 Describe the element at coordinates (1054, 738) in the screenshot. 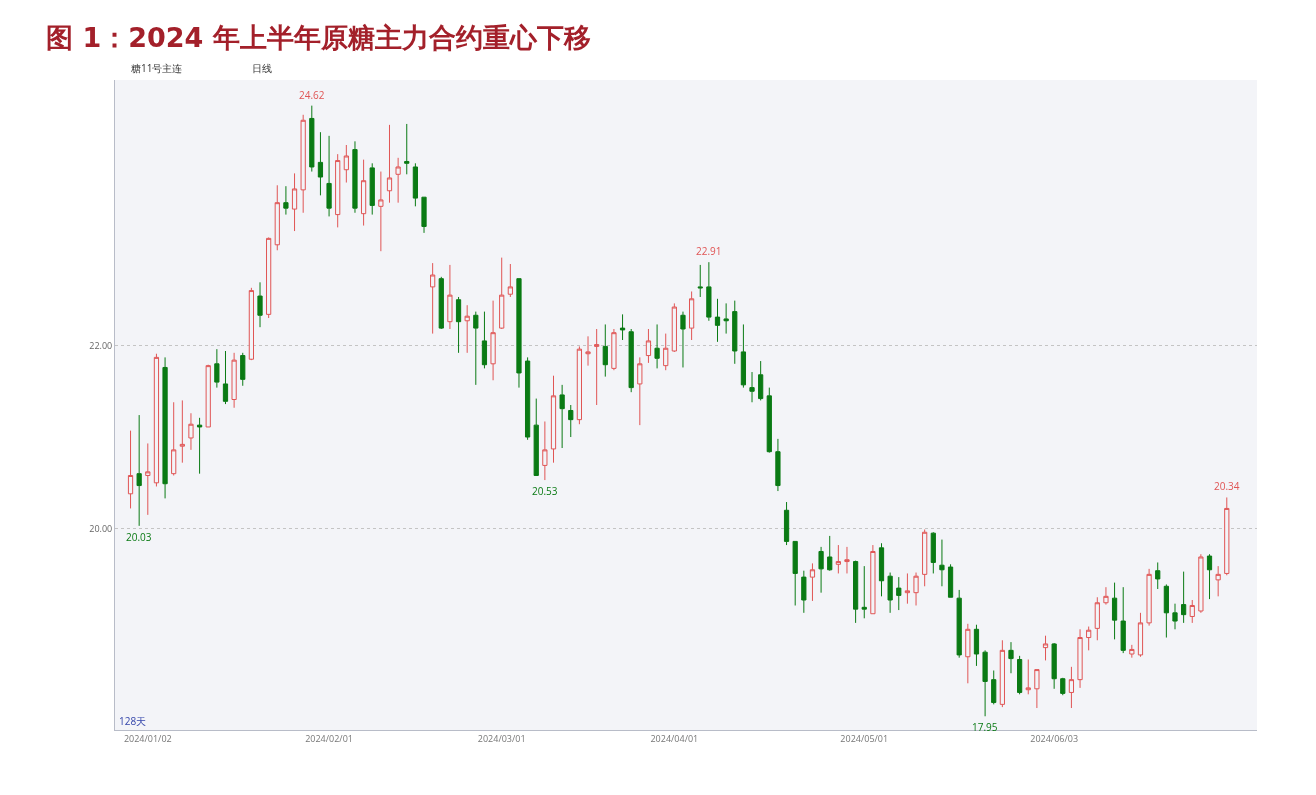

I see `x-tick-label: 2024/06/03` at that location.